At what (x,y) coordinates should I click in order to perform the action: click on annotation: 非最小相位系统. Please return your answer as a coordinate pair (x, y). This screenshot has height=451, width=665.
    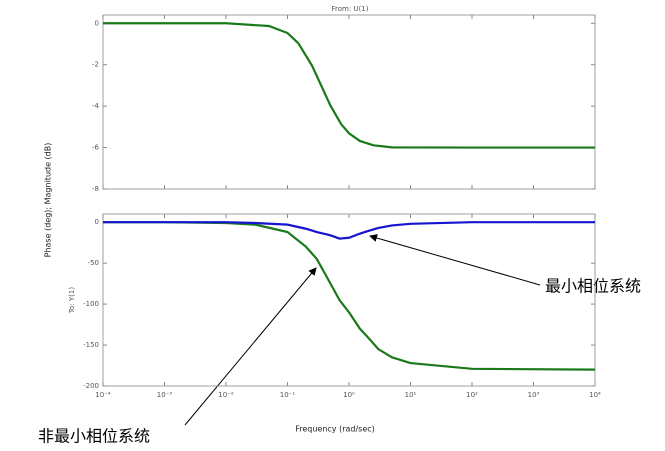
    Looking at the image, I should click on (94, 436).